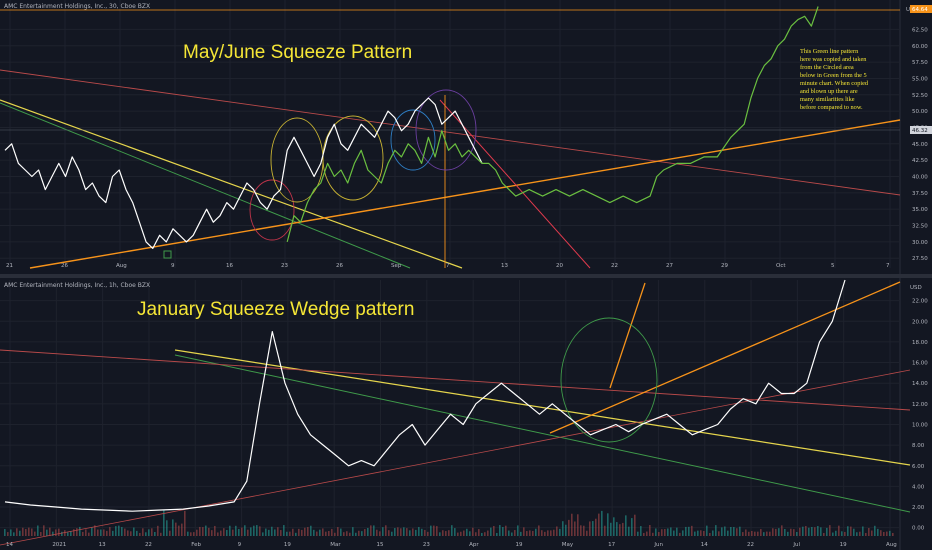 This screenshot has height=550, width=932. Describe the element at coordinates (827, 99) in the screenshot. I see `note-line: many similarities like` at that location.